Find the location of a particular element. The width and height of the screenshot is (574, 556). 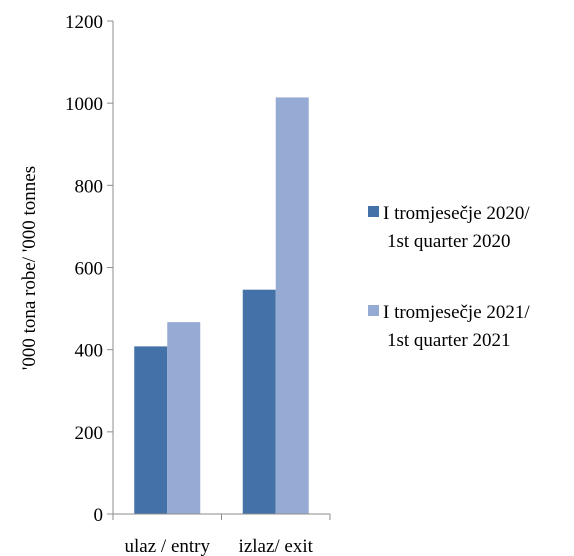

x-axis-ticks: ulaz / entry izlaz/ exit is located at coordinates (221, 535).